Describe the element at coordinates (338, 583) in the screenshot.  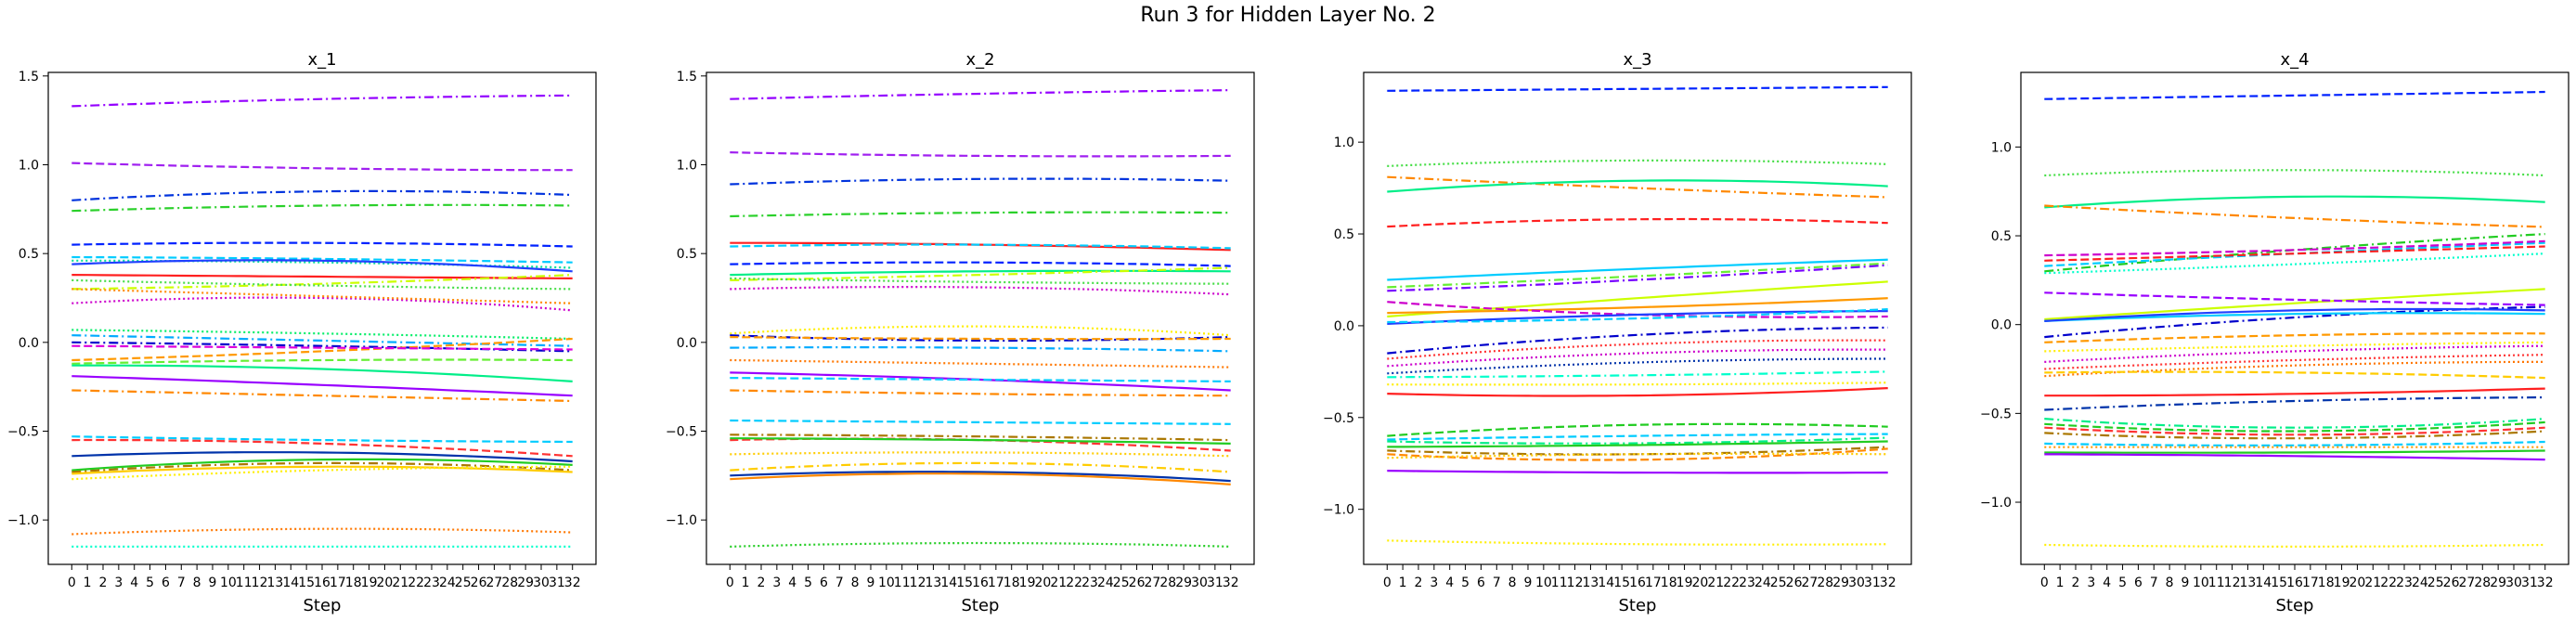
I see `x-tick-label: 17` at that location.